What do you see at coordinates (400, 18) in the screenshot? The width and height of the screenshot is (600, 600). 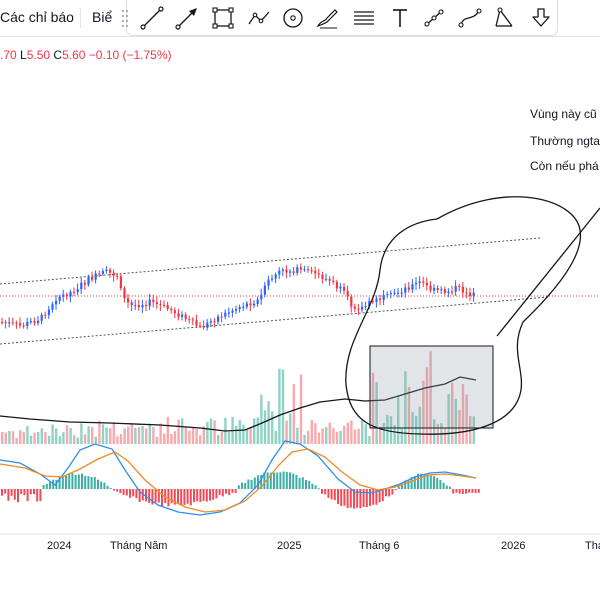 I see `text-tool` at bounding box center [400, 18].